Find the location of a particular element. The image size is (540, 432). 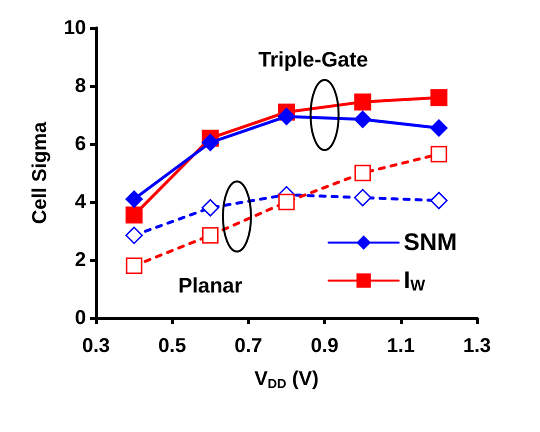

y-tick-label: 6 is located at coordinates (80, 144).